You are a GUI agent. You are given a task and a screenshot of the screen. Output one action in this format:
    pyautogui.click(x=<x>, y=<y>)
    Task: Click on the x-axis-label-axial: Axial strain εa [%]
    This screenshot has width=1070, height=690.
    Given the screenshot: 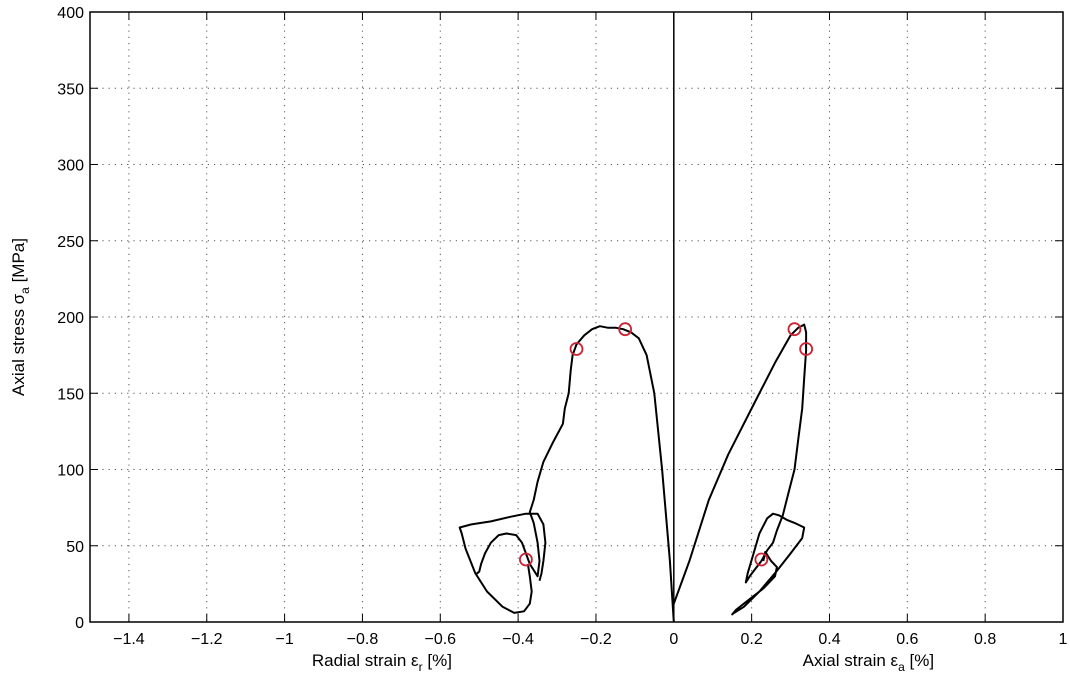 What is the action you would take?
    pyautogui.click(x=868, y=662)
    